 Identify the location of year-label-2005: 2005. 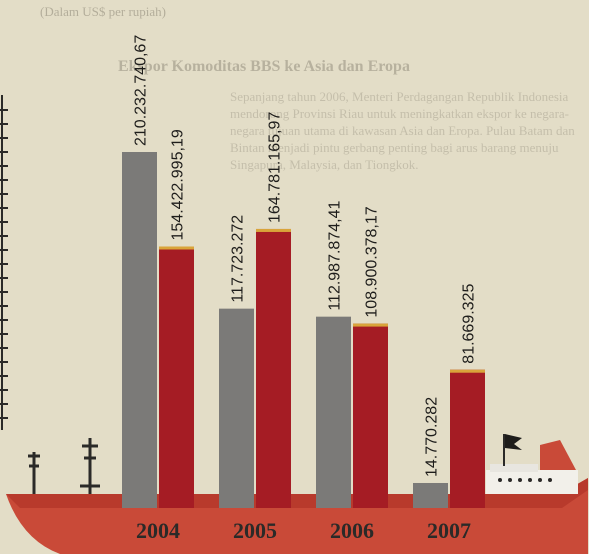
(255, 530).